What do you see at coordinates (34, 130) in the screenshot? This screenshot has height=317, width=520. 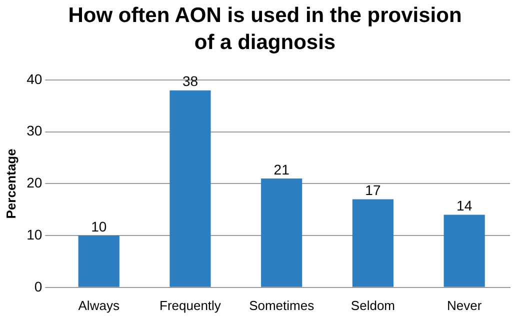 I see `y-tick-label: 30` at bounding box center [34, 130].